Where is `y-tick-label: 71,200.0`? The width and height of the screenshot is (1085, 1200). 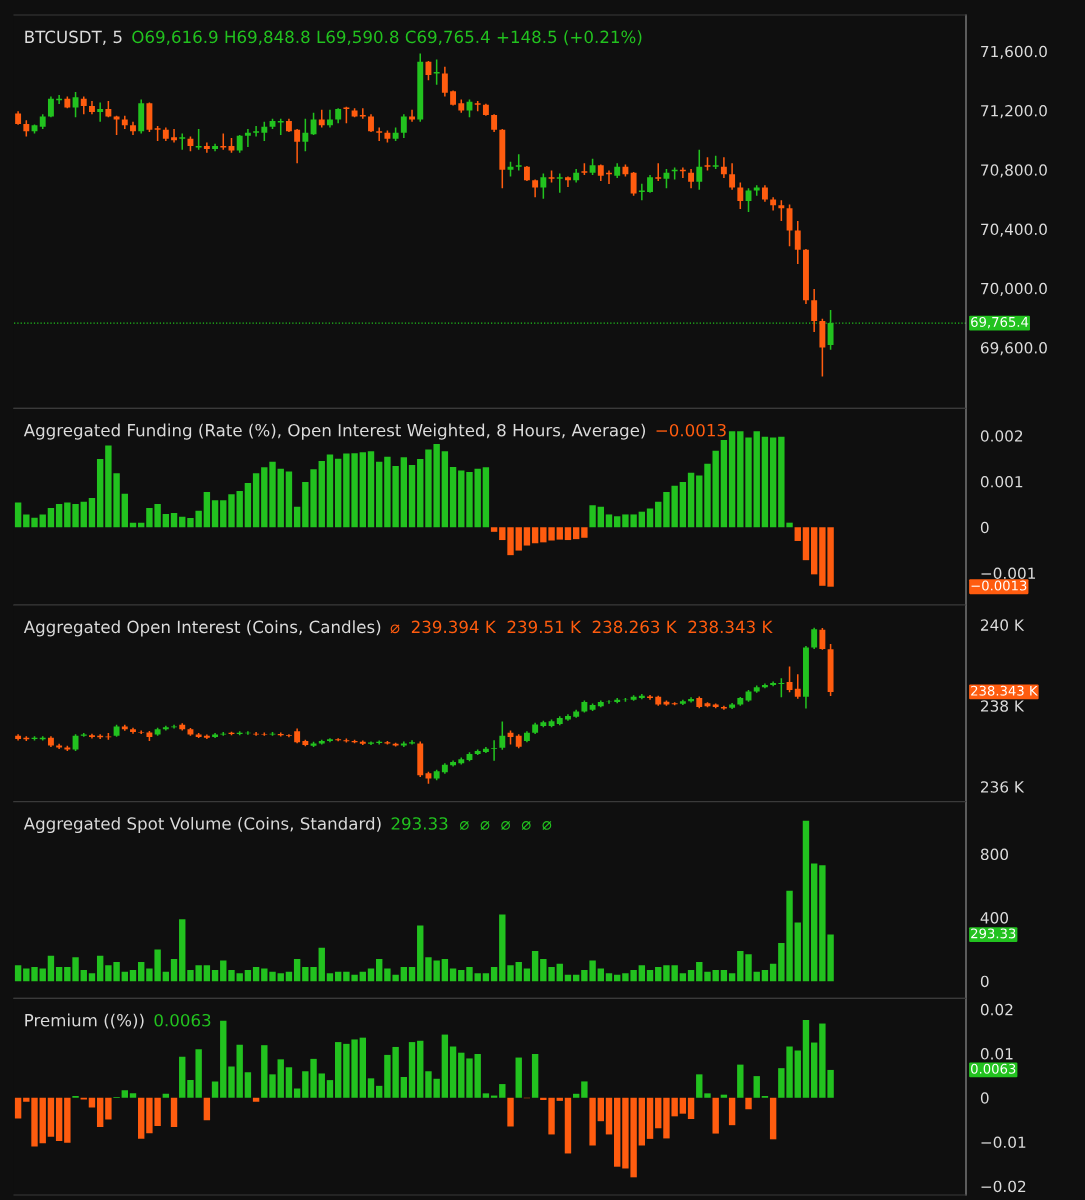 y-tick-label: 71,200.0 is located at coordinates (1014, 112).